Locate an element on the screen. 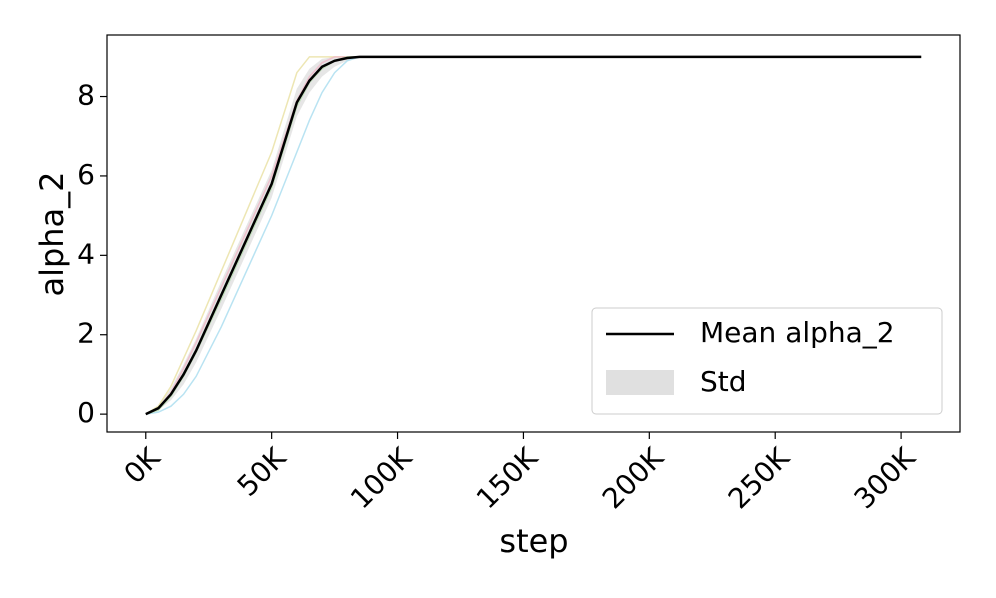 The image size is (996, 598). x-axis-label: step is located at coordinates (533, 541).